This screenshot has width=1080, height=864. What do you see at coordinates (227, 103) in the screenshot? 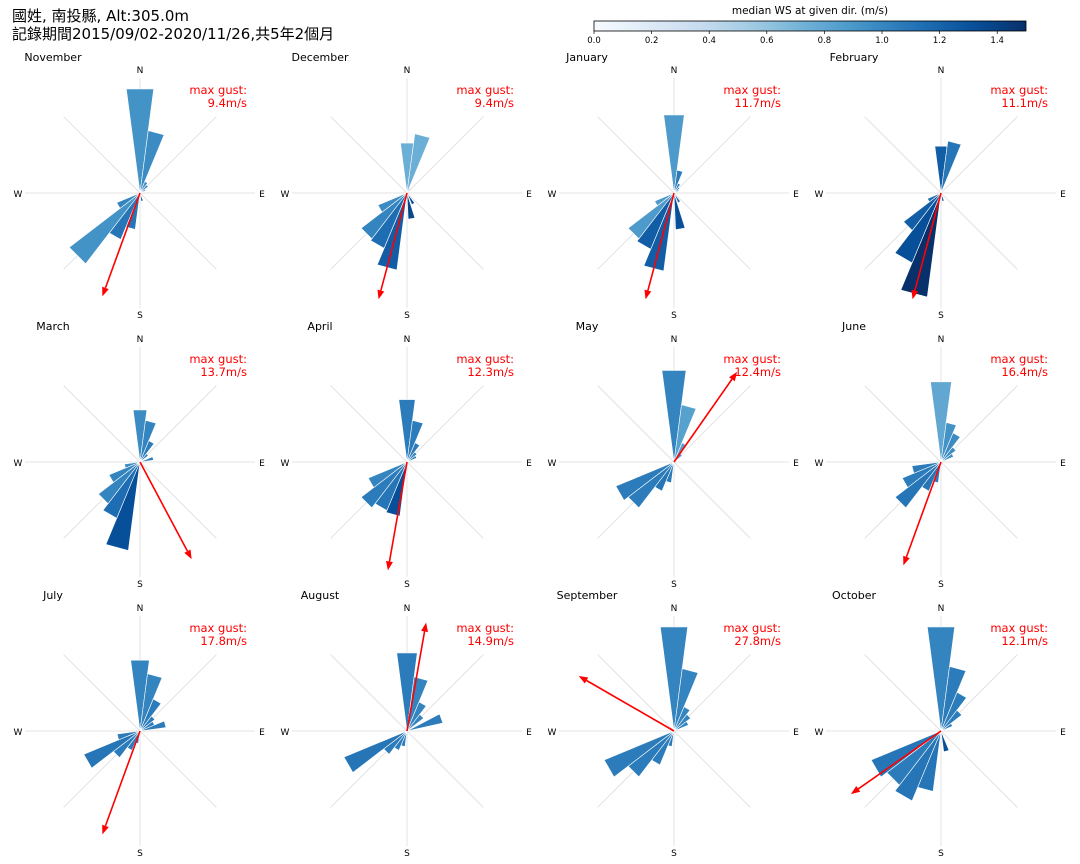
I see `max-gust-value: 9.4m/s` at bounding box center [227, 103].